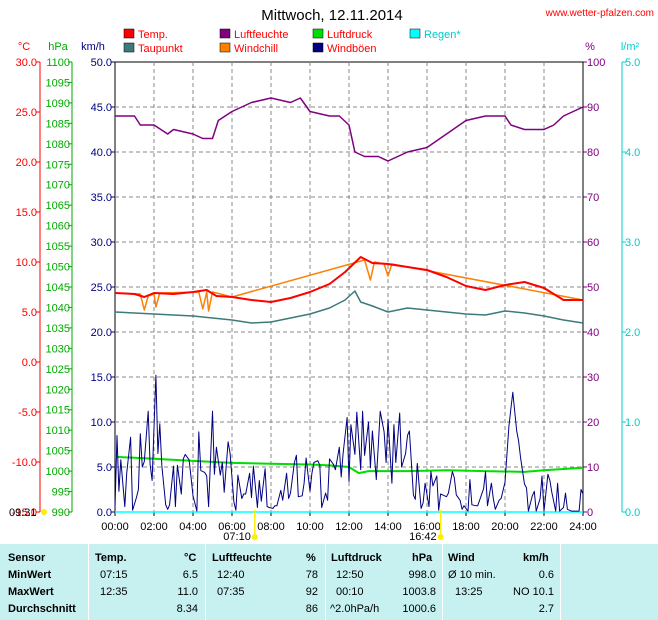 The width and height of the screenshot is (658, 620). I want to click on hum-tick-label: 60, so click(593, 243).